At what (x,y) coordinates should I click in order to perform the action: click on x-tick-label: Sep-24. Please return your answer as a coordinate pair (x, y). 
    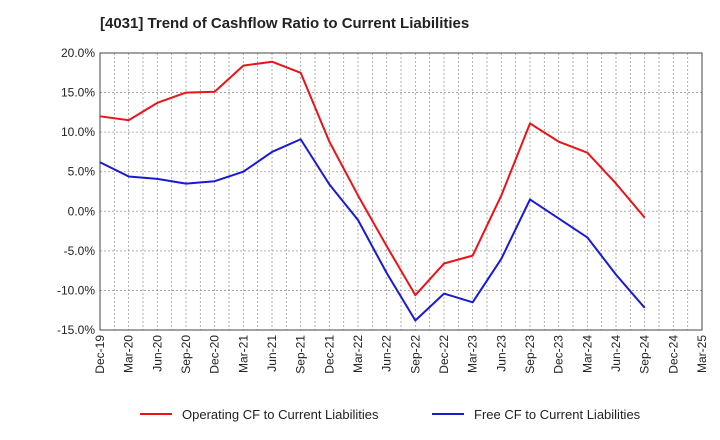
    Looking at the image, I should click on (645, 354).